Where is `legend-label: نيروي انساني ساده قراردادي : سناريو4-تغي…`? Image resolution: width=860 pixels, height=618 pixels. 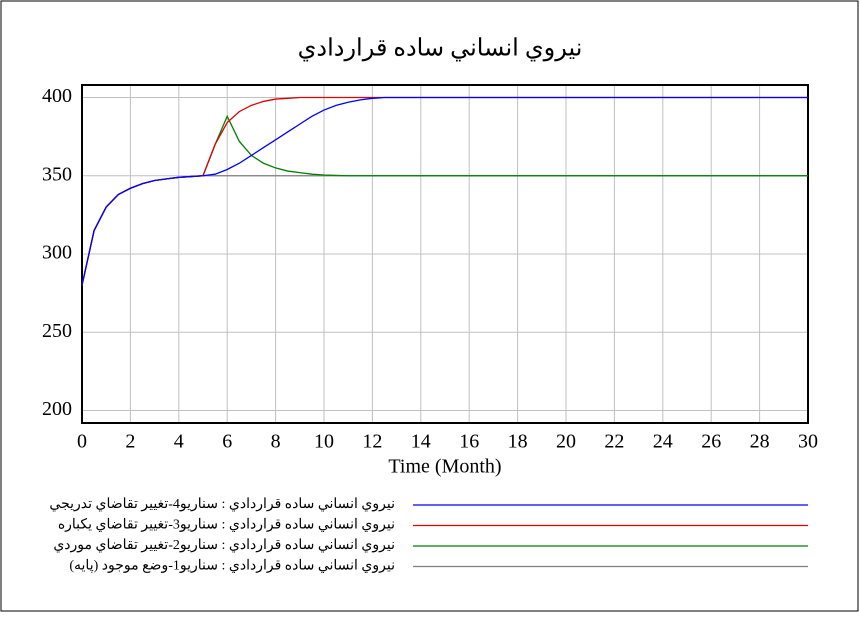 legend-label: نيروي انساني ساده قراردادي : سناريو4-تغي… is located at coordinates (222, 504).